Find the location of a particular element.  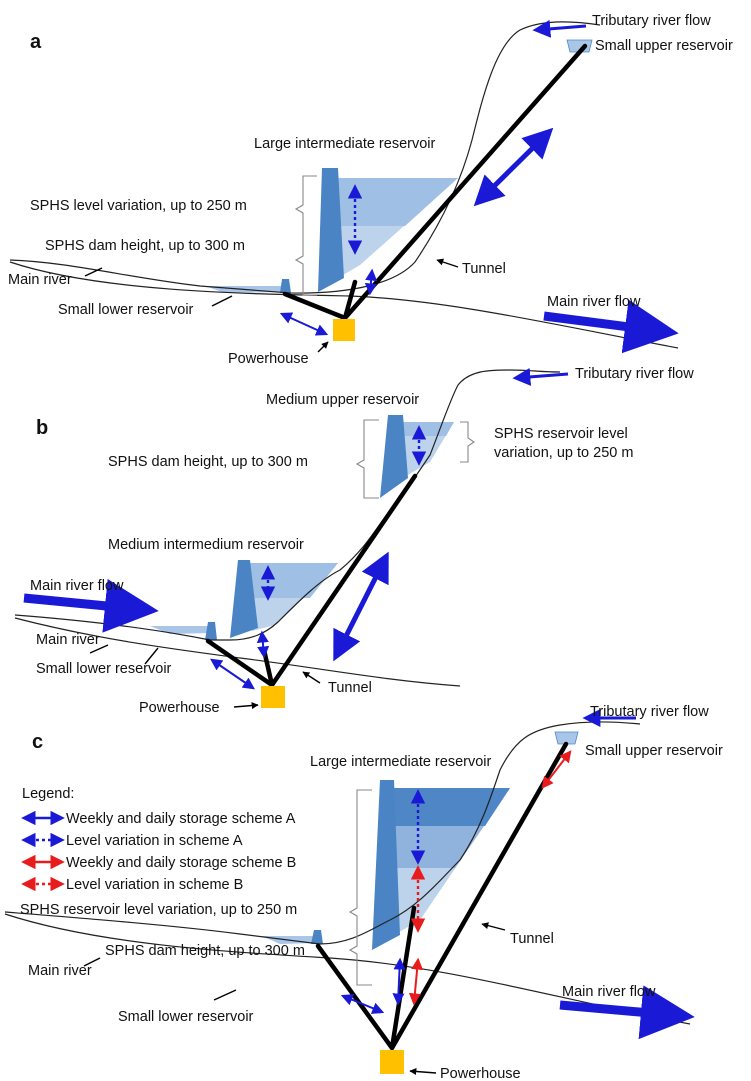

c-powerhouse-label: Powerhouse is located at coordinates (480, 1073).